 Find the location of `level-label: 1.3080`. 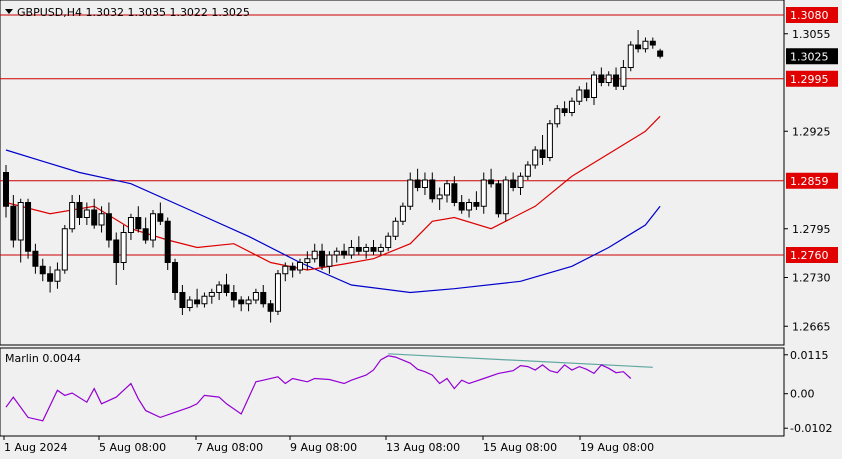

level-label: 1.3080 is located at coordinates (809, 15).